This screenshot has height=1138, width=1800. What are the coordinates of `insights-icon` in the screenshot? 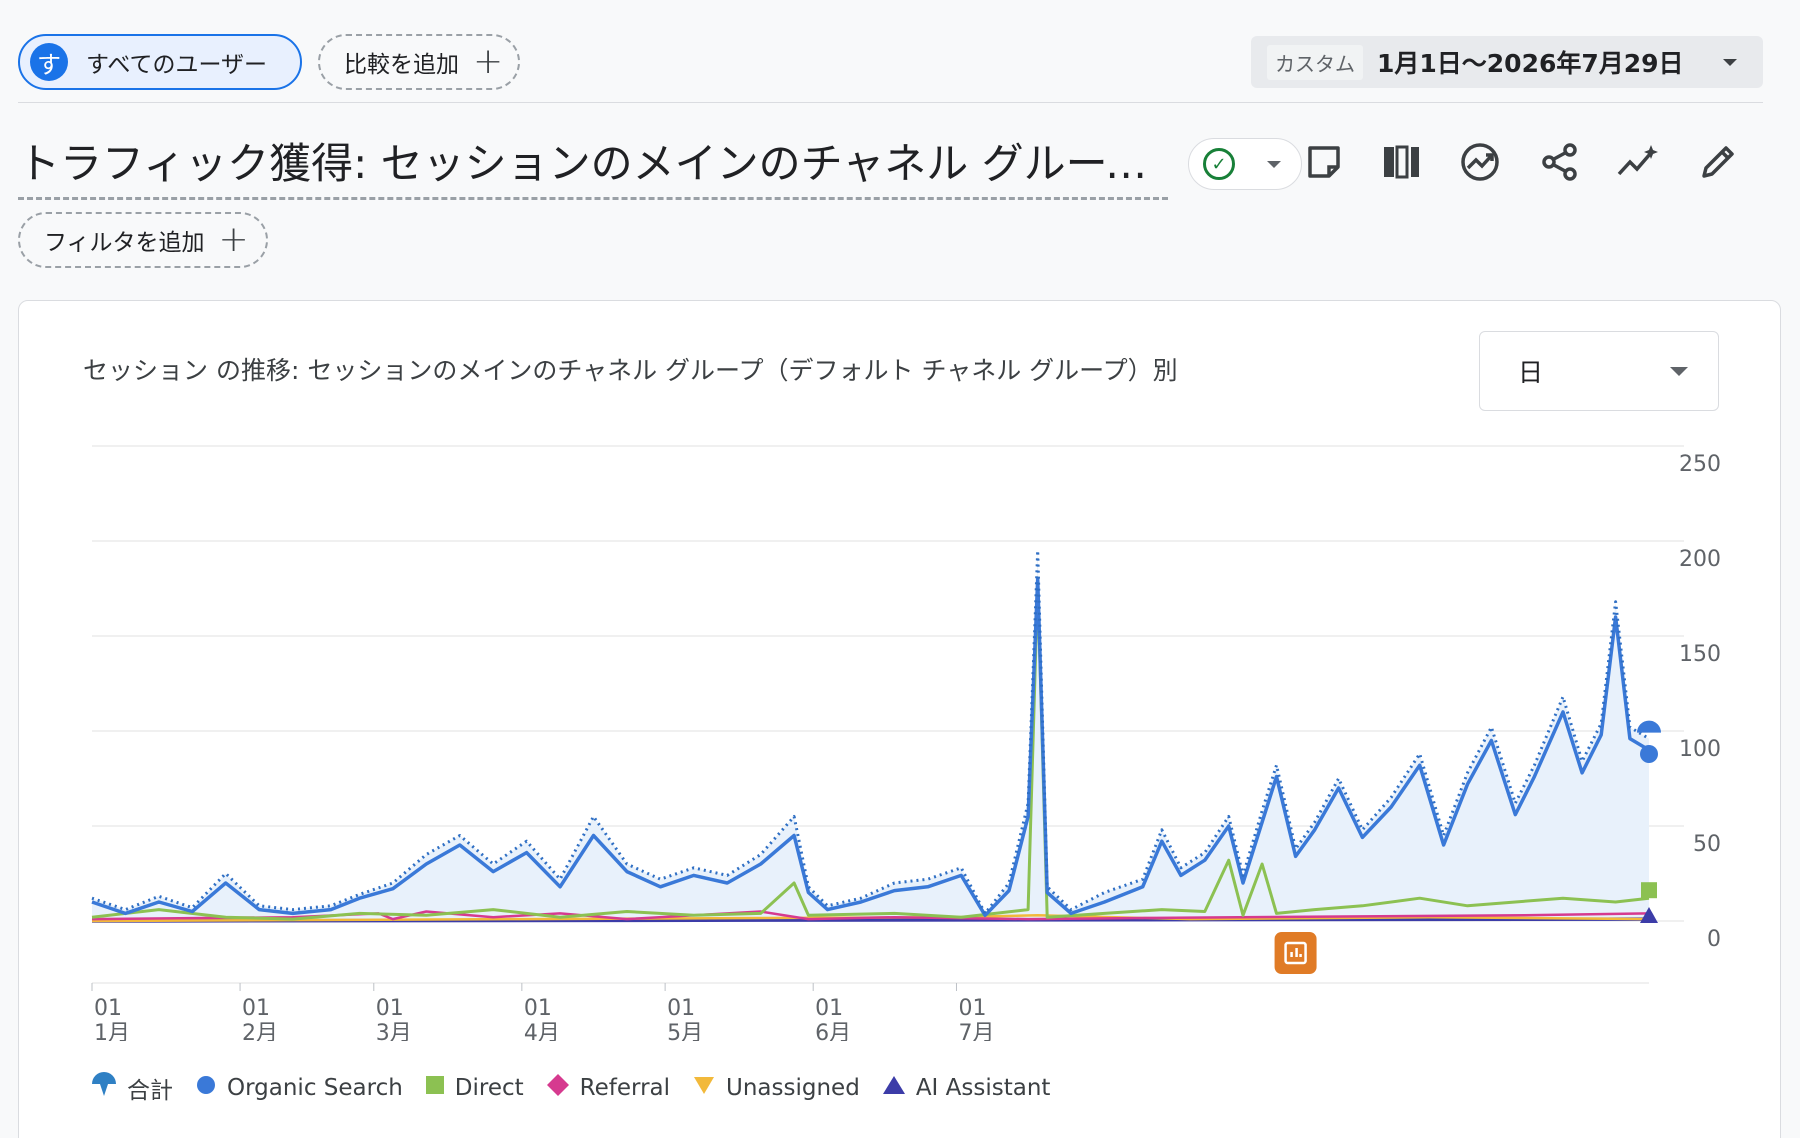 It's located at (1480, 162).